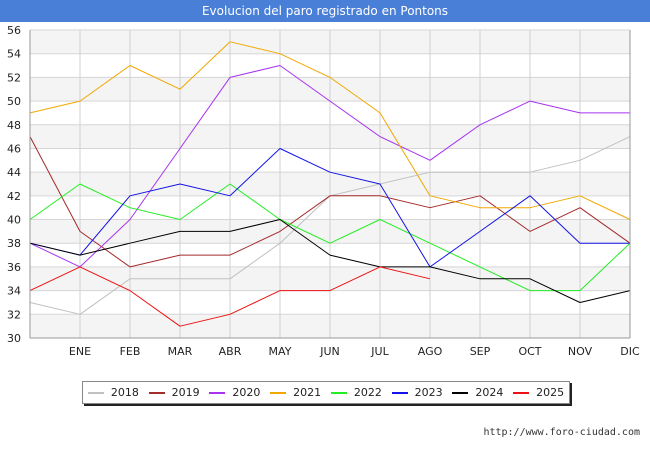 The width and height of the screenshot is (650, 450). What do you see at coordinates (130, 351) in the screenshot?
I see `x-tick-label: FEB` at bounding box center [130, 351].